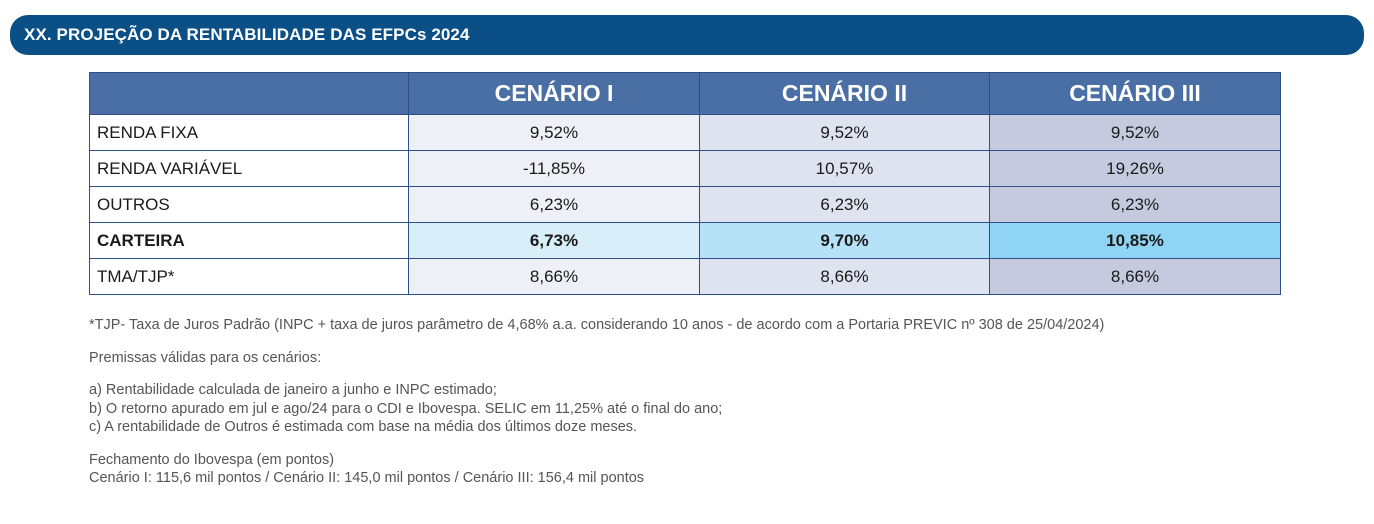  What do you see at coordinates (844, 93) in the screenshot?
I see `column-header-scenario-2: CENÁRIO II` at bounding box center [844, 93].